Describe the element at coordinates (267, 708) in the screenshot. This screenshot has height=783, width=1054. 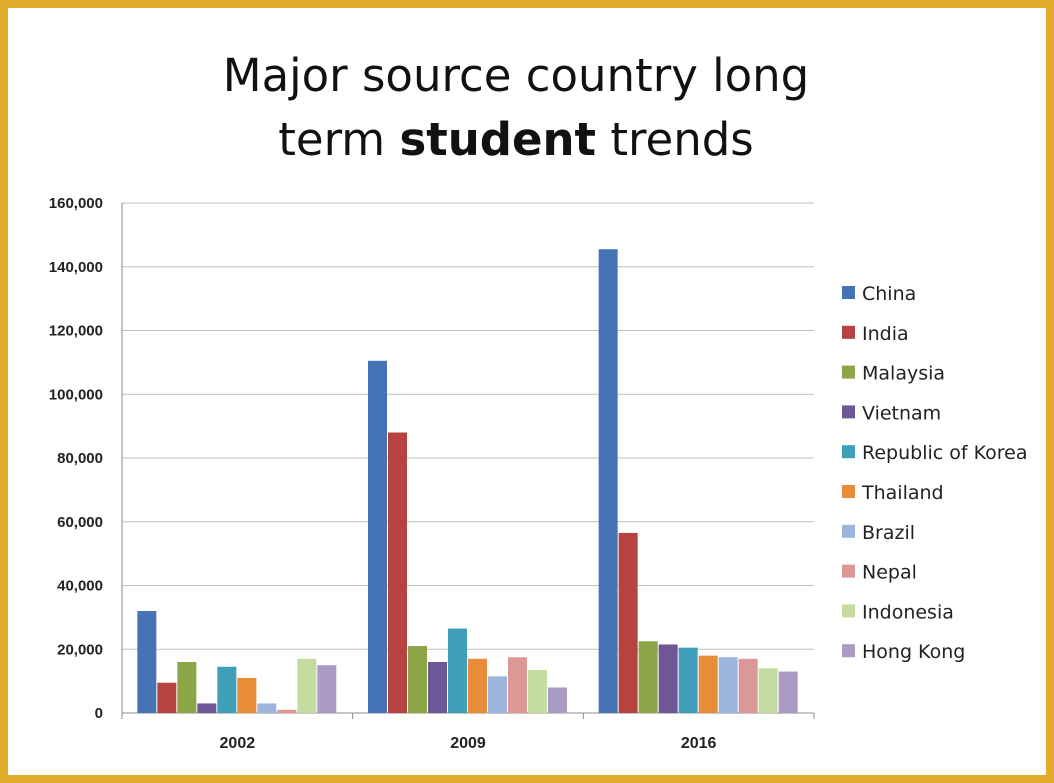
I see `bar-brazil-2002` at that location.